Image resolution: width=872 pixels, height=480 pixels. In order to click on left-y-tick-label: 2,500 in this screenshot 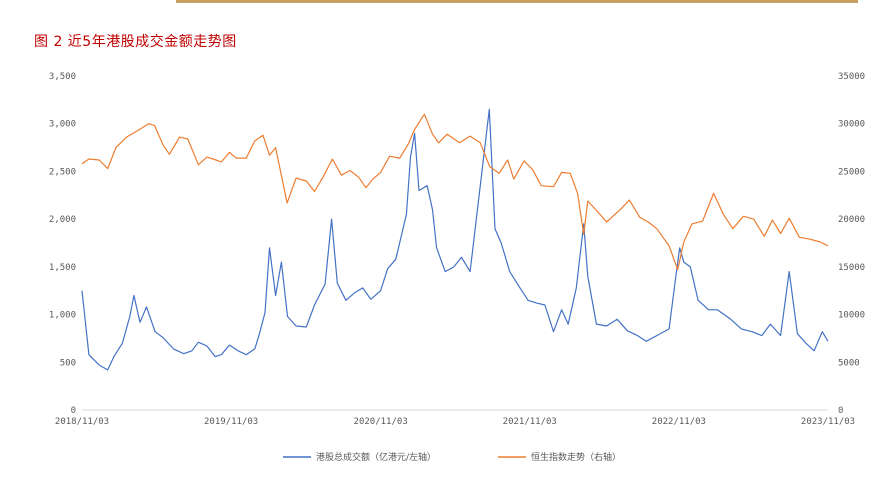, I will do `click(62, 172)`.